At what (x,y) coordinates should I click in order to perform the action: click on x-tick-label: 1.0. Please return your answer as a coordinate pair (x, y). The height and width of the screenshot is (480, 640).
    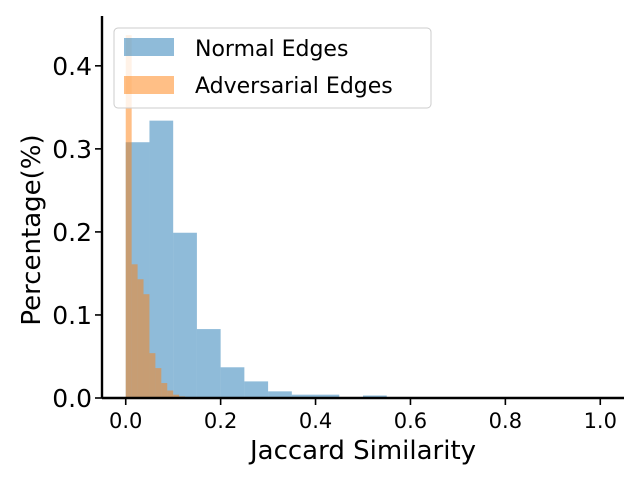
    Looking at the image, I should click on (600, 421).